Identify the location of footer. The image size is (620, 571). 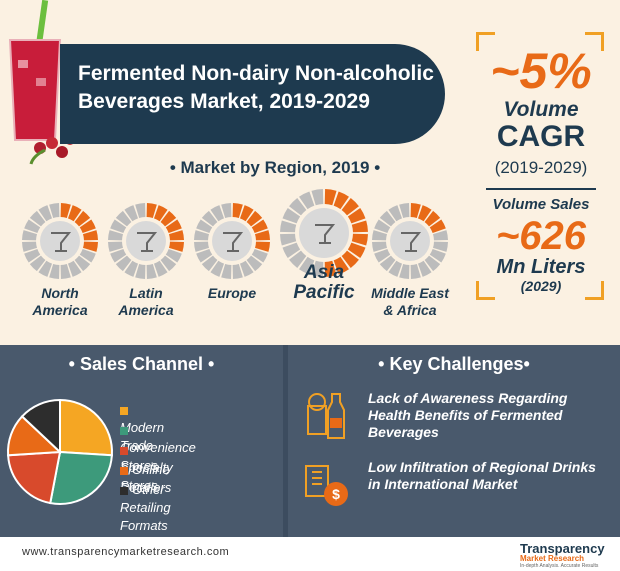
(310, 554).